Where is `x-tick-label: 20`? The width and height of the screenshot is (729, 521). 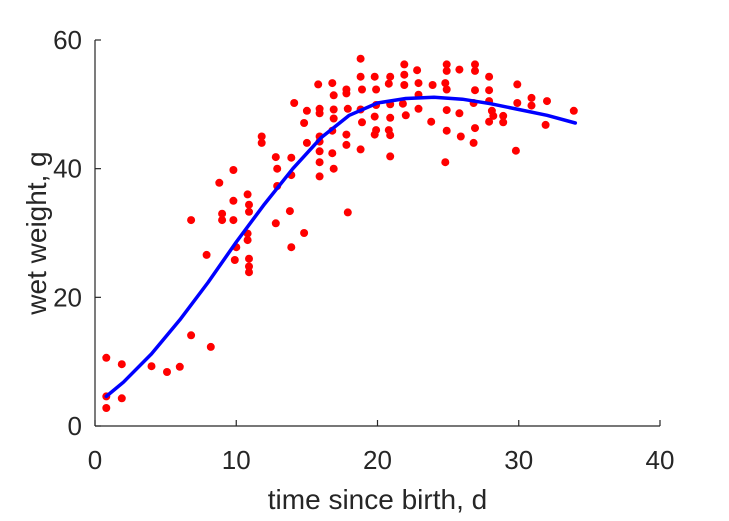 x-tick-label: 20 is located at coordinates (377, 460).